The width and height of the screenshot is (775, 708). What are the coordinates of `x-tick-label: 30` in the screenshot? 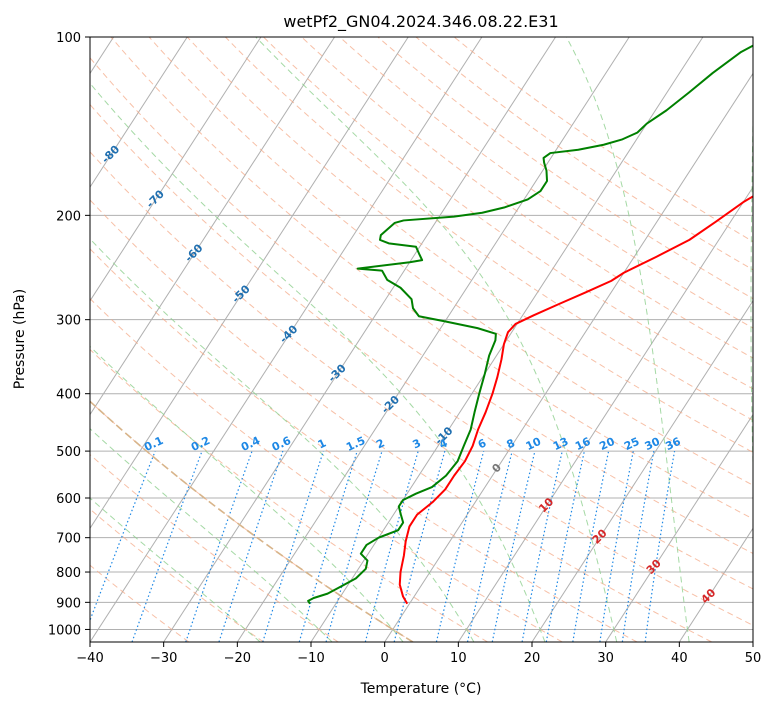 It's located at (605, 658).